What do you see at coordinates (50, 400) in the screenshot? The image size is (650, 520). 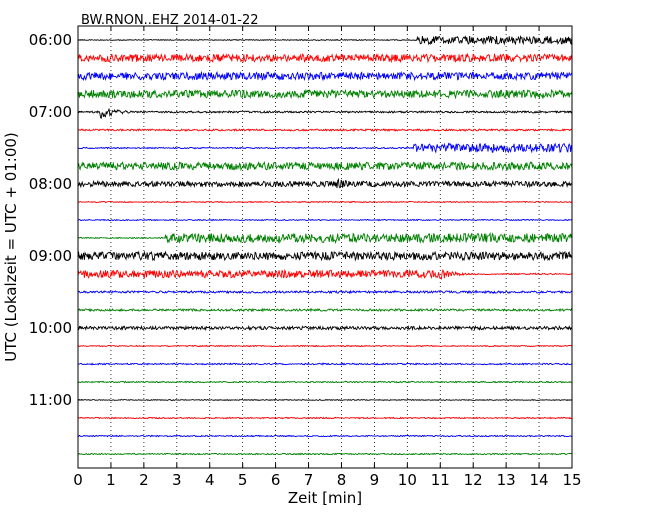 I see `y-tick-label: 11:00` at bounding box center [50, 400].